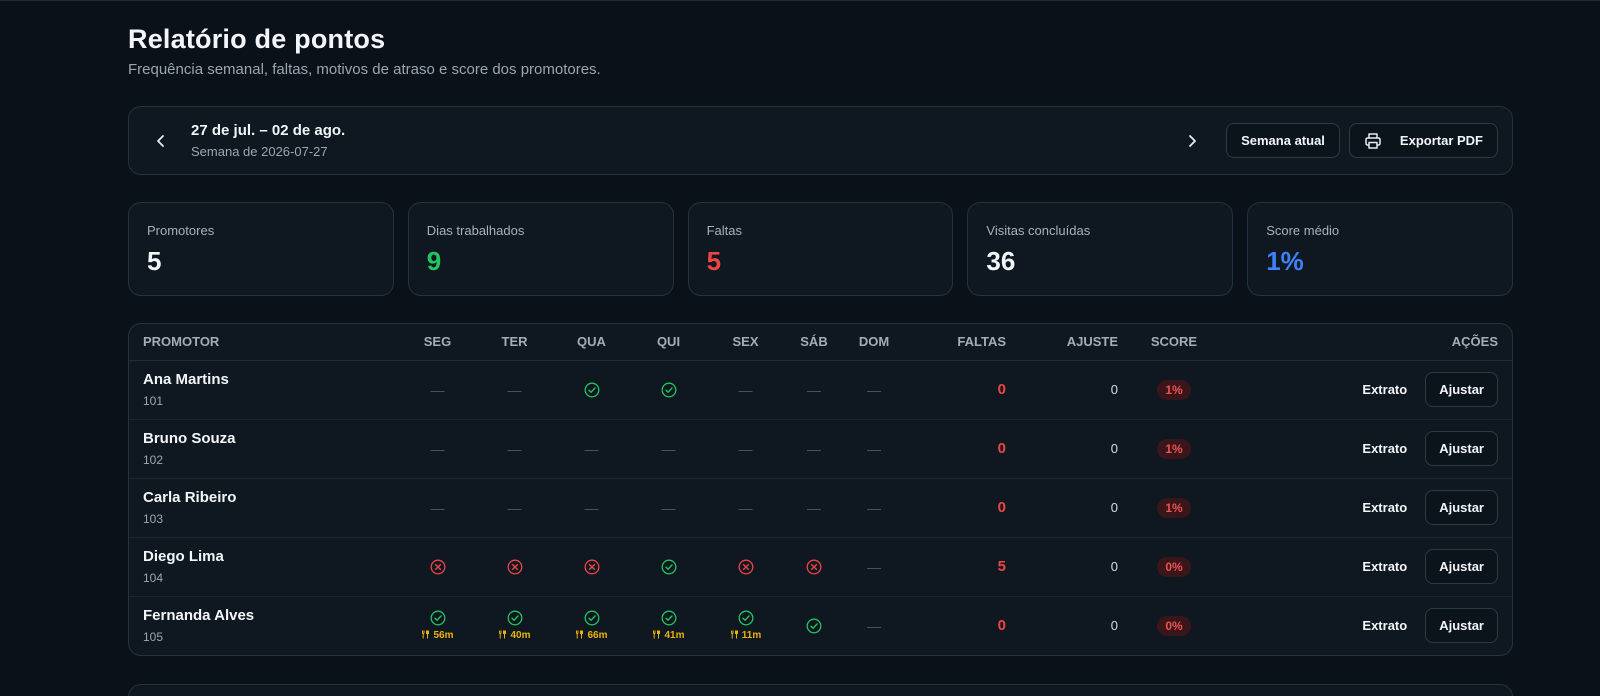 This screenshot has width=1600, height=696. Describe the element at coordinates (434, 261) in the screenshot. I see `stat-value: 9` at that location.